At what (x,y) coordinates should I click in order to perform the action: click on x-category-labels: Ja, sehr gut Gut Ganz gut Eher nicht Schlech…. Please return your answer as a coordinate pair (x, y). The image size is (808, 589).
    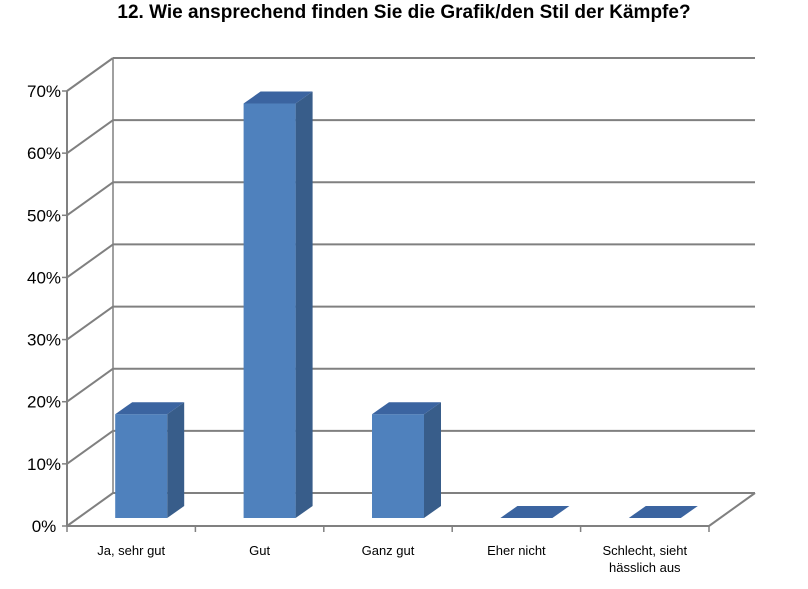
    Looking at the image, I should click on (392, 559).